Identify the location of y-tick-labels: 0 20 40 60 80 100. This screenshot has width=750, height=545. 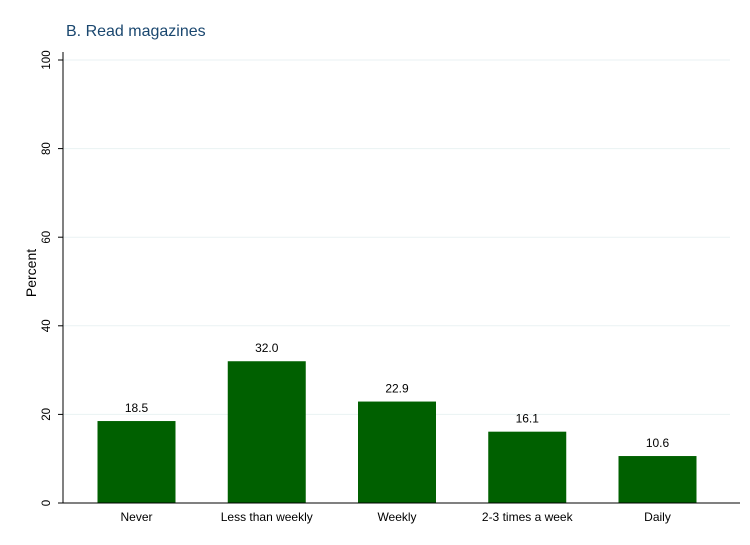
(47, 278).